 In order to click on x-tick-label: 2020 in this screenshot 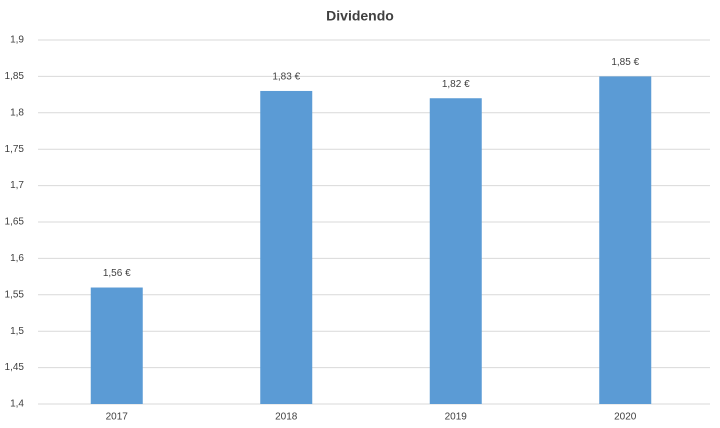, I will do `click(625, 417)`.